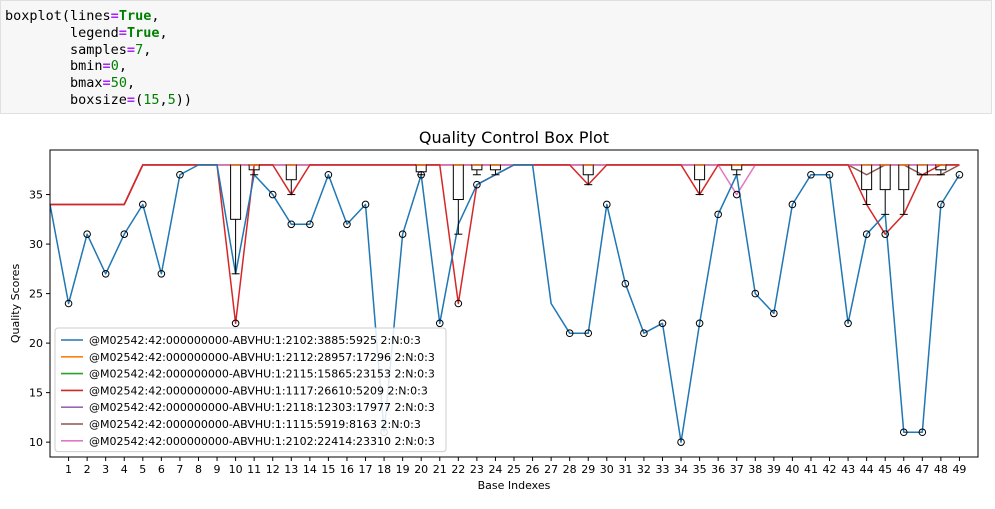  What do you see at coordinates (496, 33) in the screenshot?
I see `code-line: legend=True,` at bounding box center [496, 33].